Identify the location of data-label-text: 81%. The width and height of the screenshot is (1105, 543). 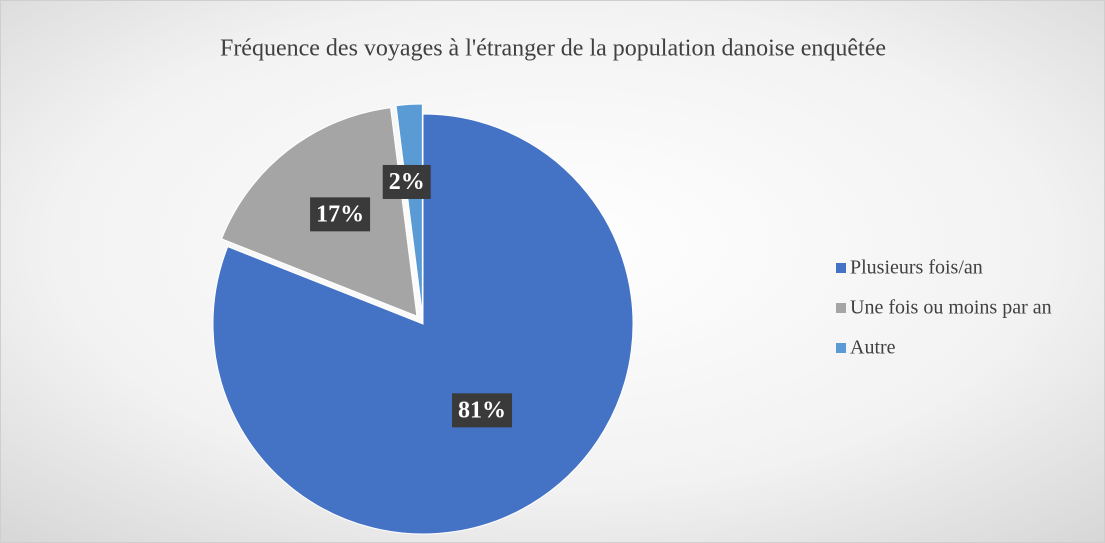
(482, 410).